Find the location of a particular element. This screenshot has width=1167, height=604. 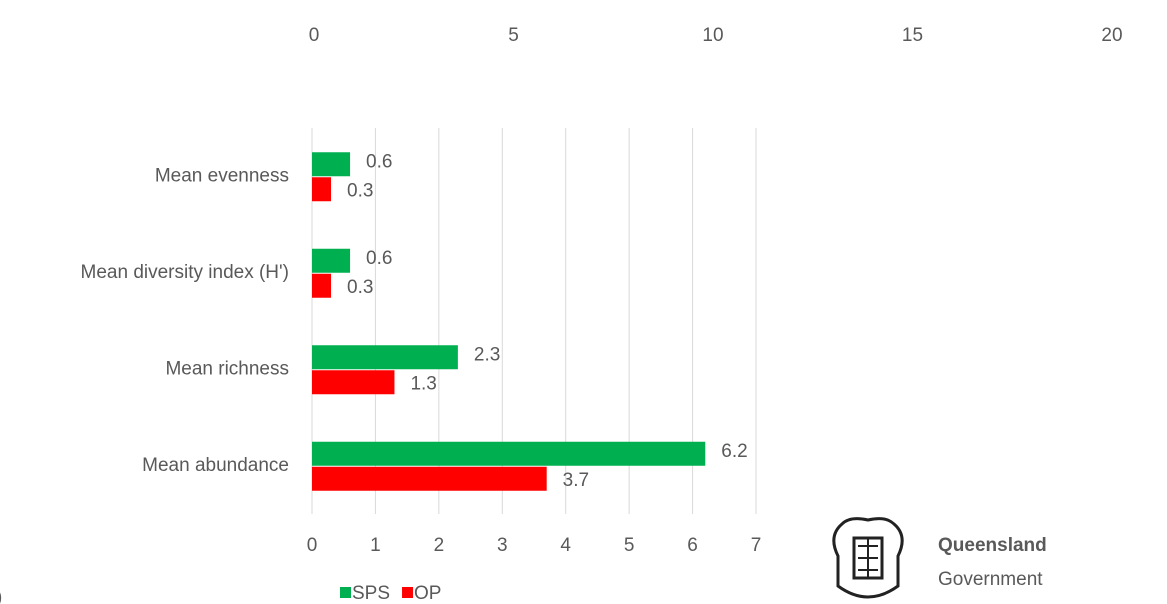

y-tick-label: Mean richness is located at coordinates (227, 368).